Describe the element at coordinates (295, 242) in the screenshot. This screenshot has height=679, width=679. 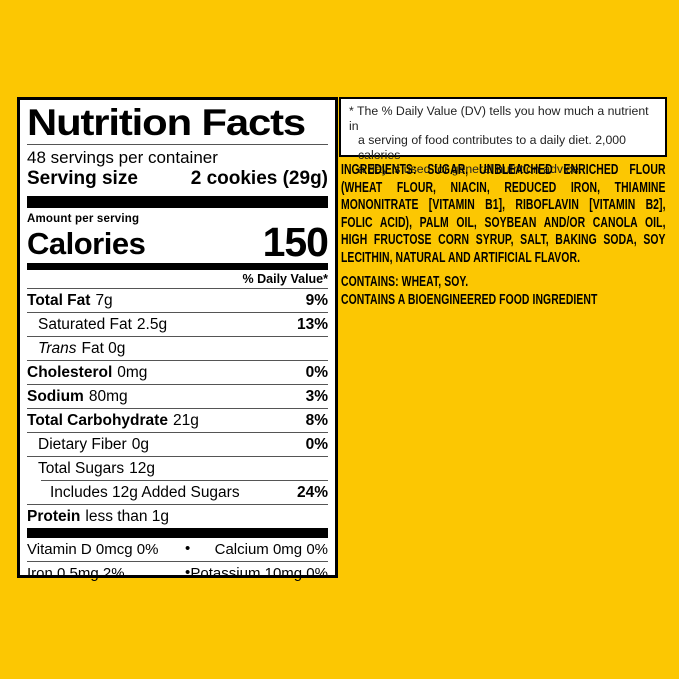
I see `calories-value: 150` at that location.